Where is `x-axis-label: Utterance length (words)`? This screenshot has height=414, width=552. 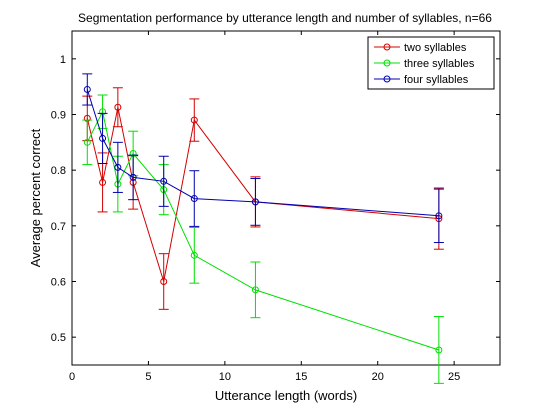 x-axis-label: Utterance length (words) is located at coordinates (286, 395).